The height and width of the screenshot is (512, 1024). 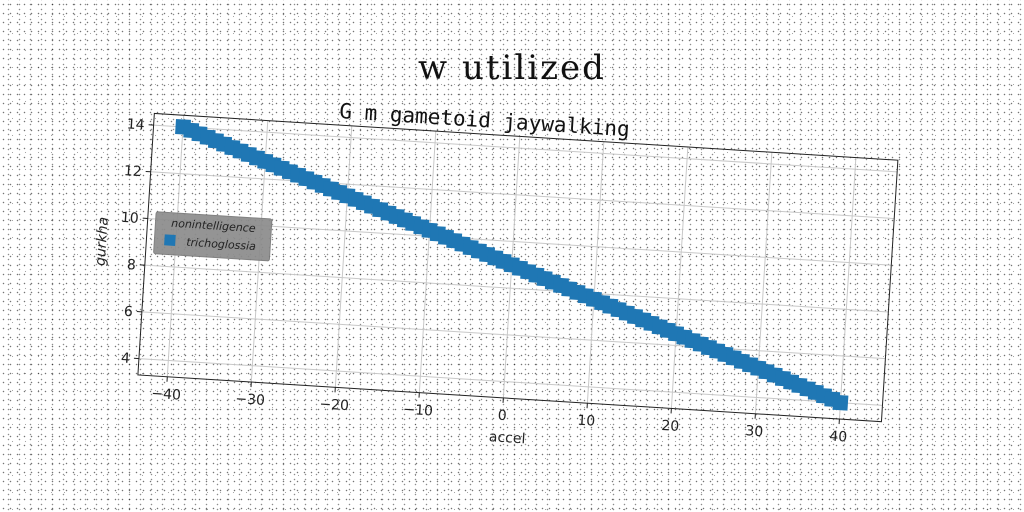 I want to click on chart-title: G m gametoid jaywalking, so click(x=485, y=120).